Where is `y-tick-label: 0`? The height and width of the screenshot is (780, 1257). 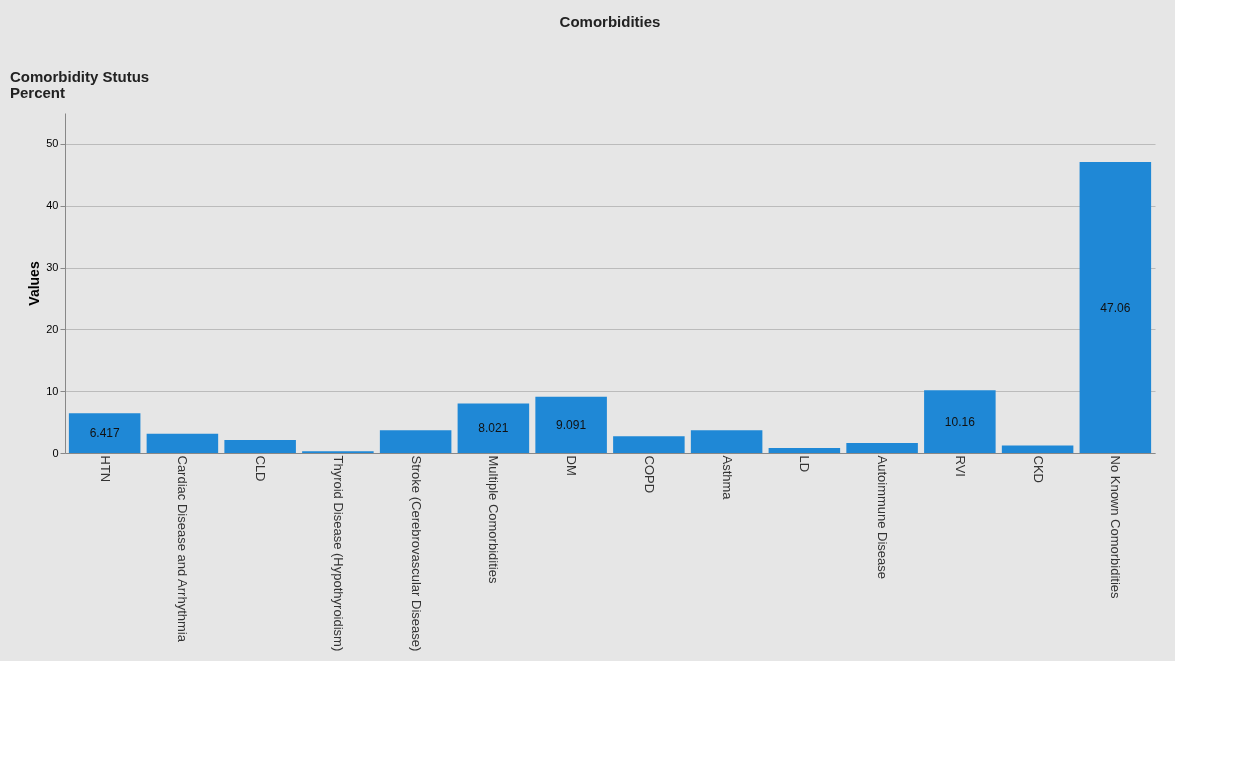 y-tick-label: 0 is located at coordinates (55, 452).